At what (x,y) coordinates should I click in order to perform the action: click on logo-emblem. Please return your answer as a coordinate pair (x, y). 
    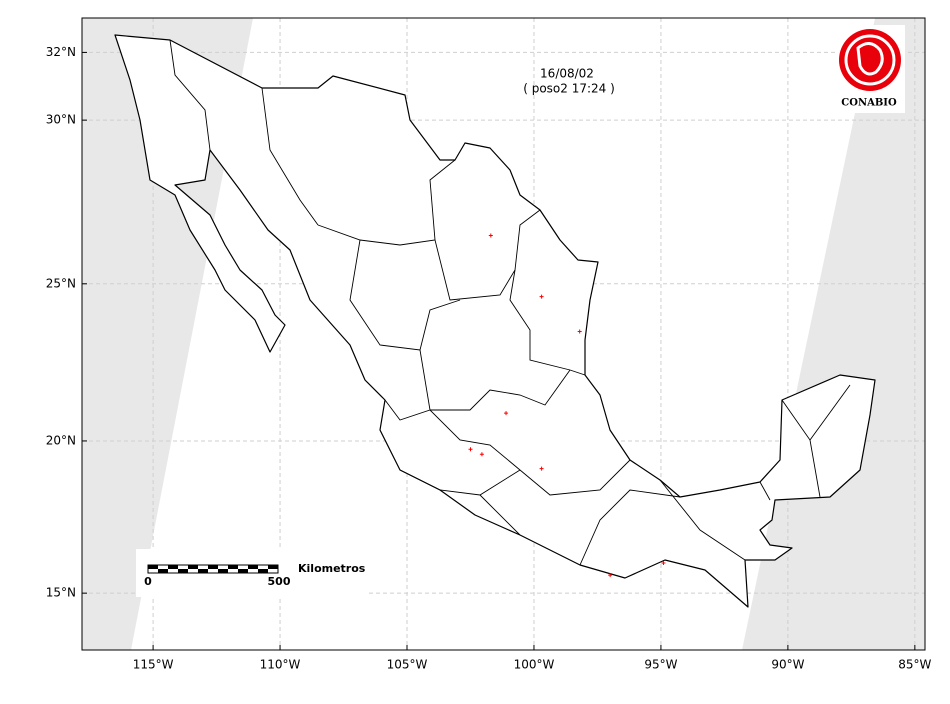
    Looking at the image, I should click on (870, 60).